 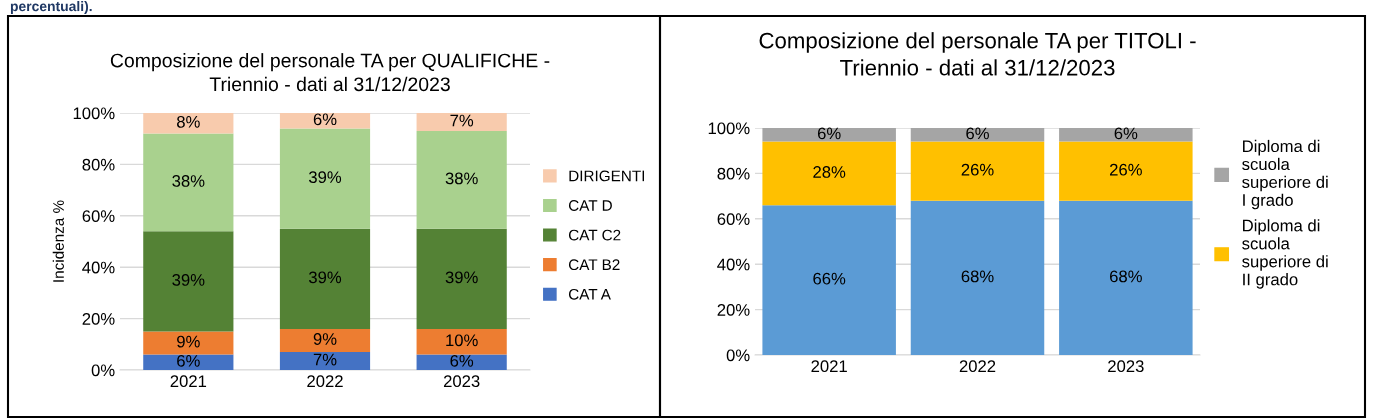 I want to click on legend-label: Diploma di scuola superiore di II grado, so click(x=1285, y=254).